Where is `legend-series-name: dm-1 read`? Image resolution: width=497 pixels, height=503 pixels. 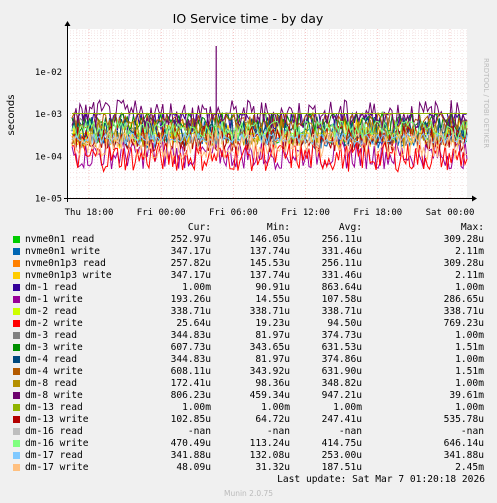
legend-series-name: dm-1 read is located at coordinates (51, 287).